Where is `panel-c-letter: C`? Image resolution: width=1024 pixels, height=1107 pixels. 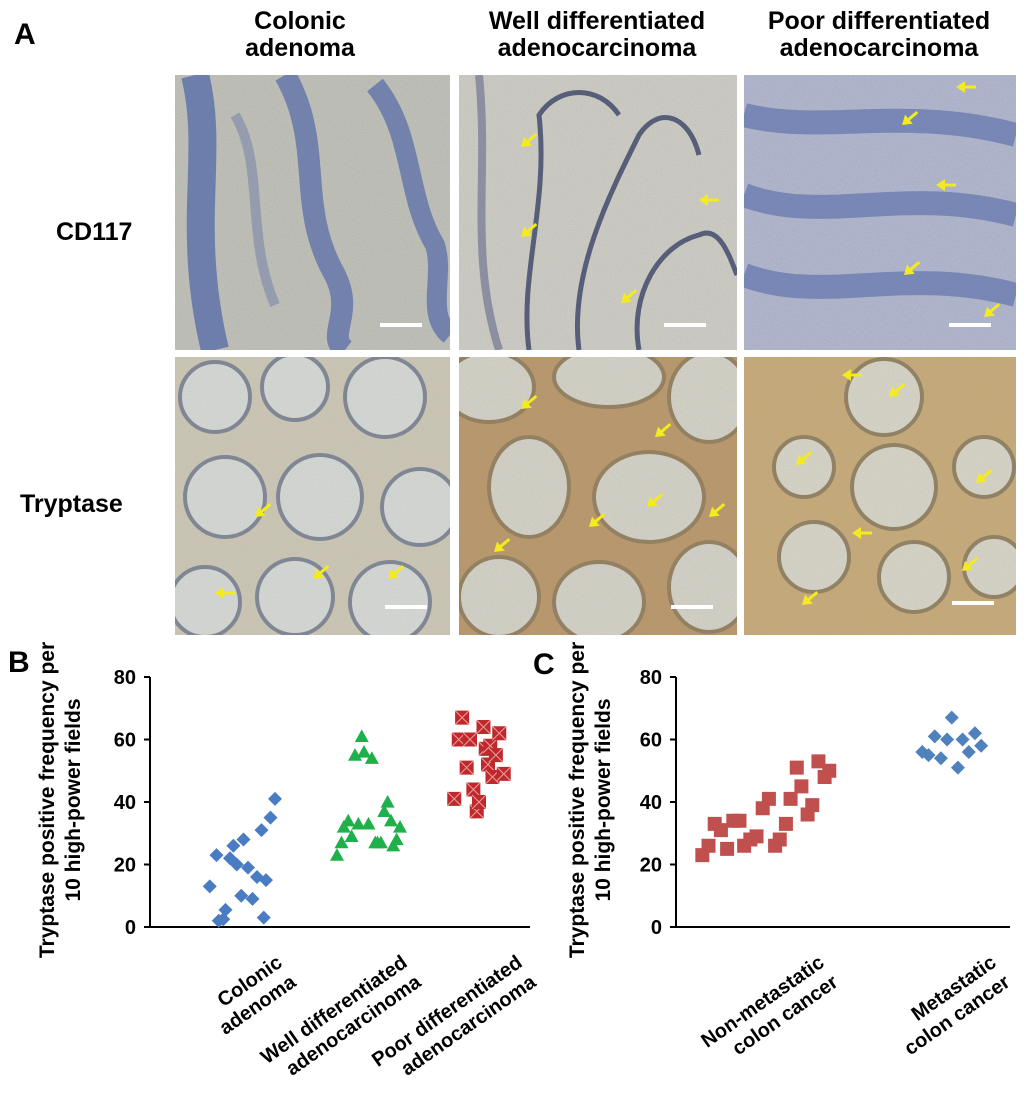
panel-c-letter: C is located at coordinates (544, 664).